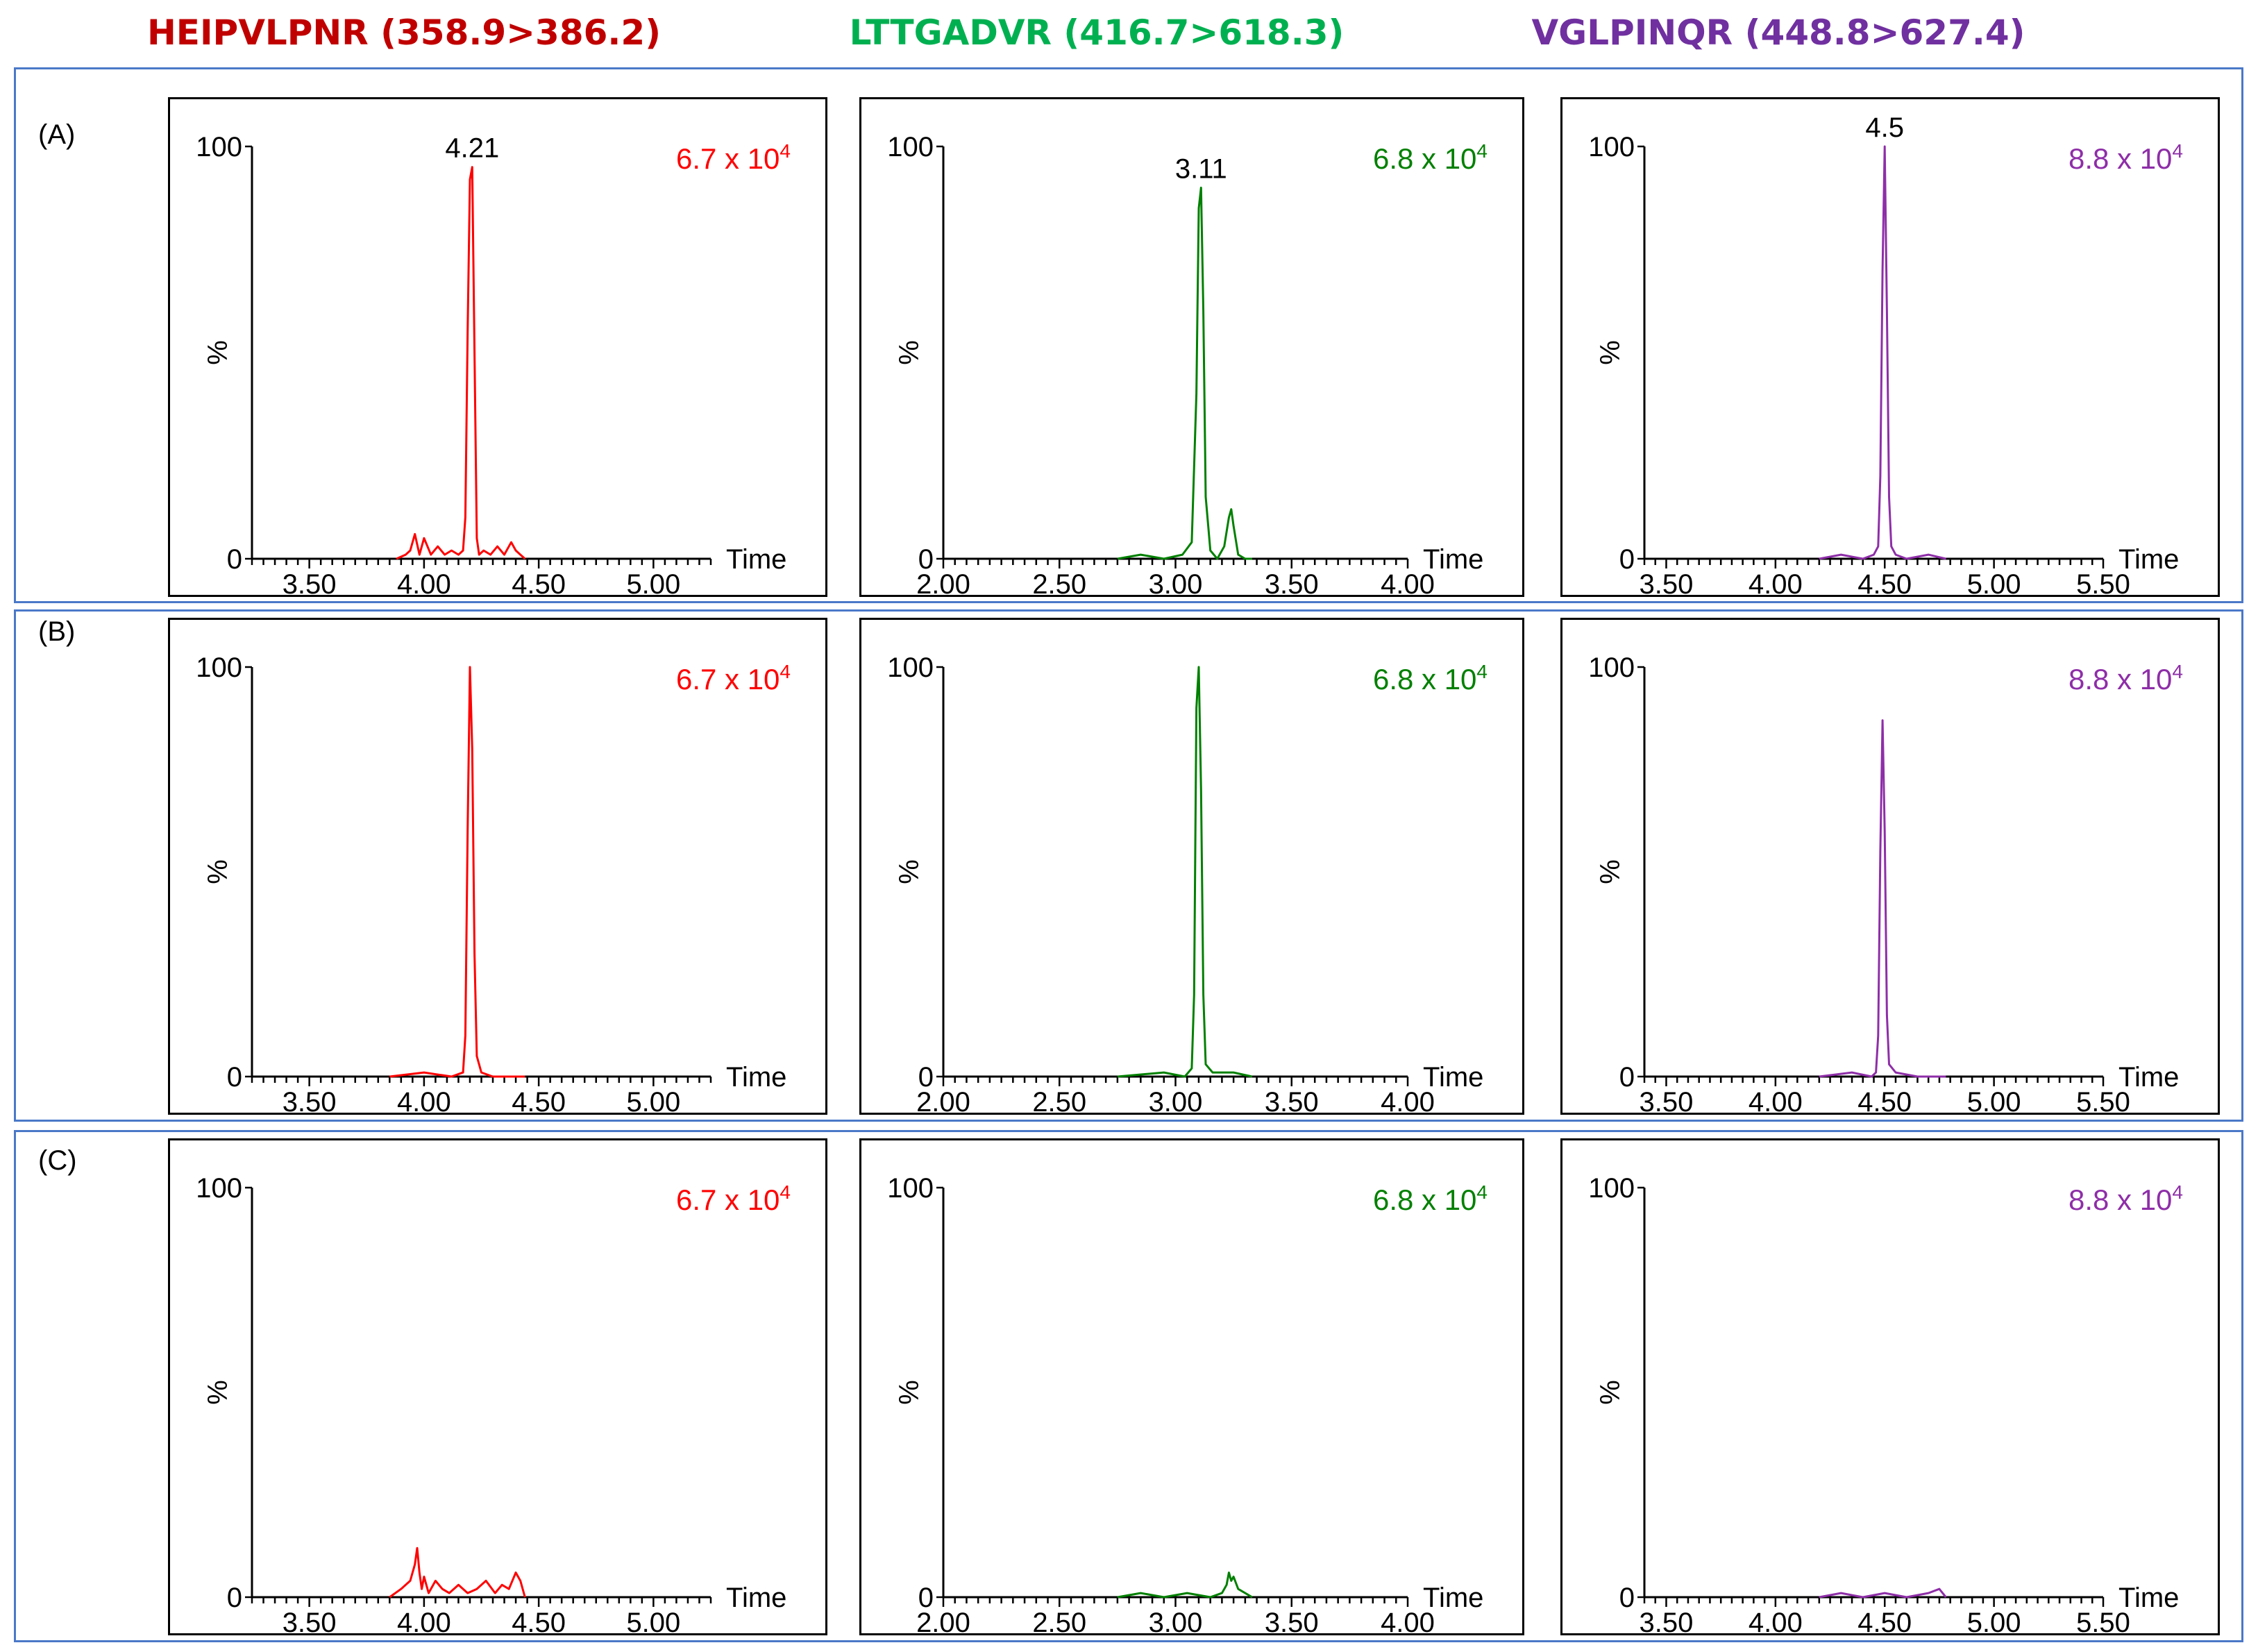  What do you see at coordinates (472, 148) in the screenshot?
I see `peak-retention-time-label: 4.21` at bounding box center [472, 148].